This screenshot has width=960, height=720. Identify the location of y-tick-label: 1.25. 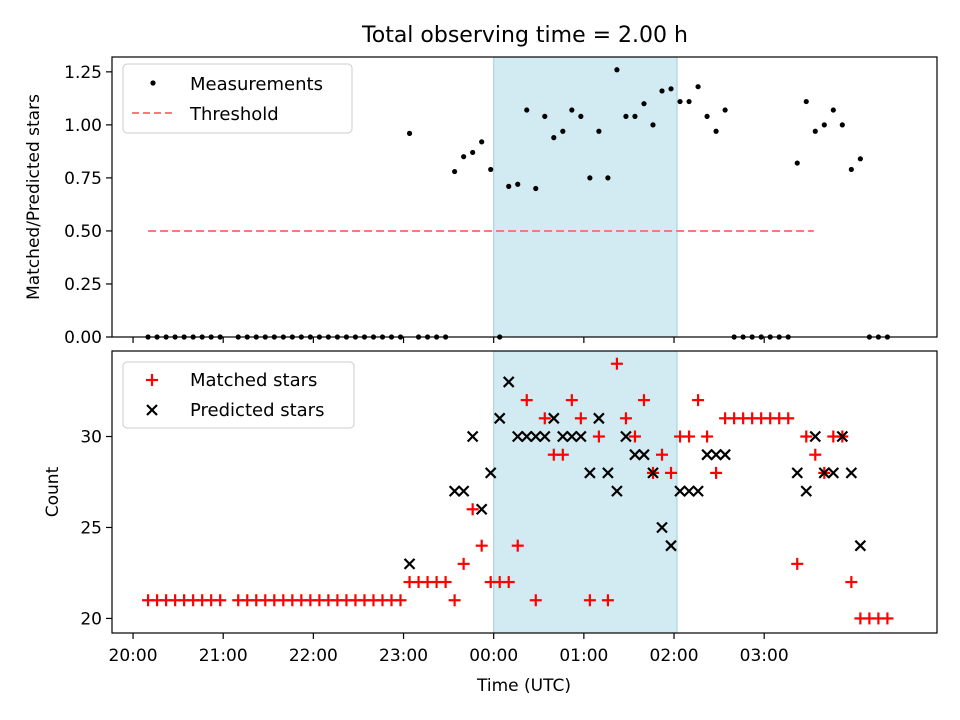
(83, 73).